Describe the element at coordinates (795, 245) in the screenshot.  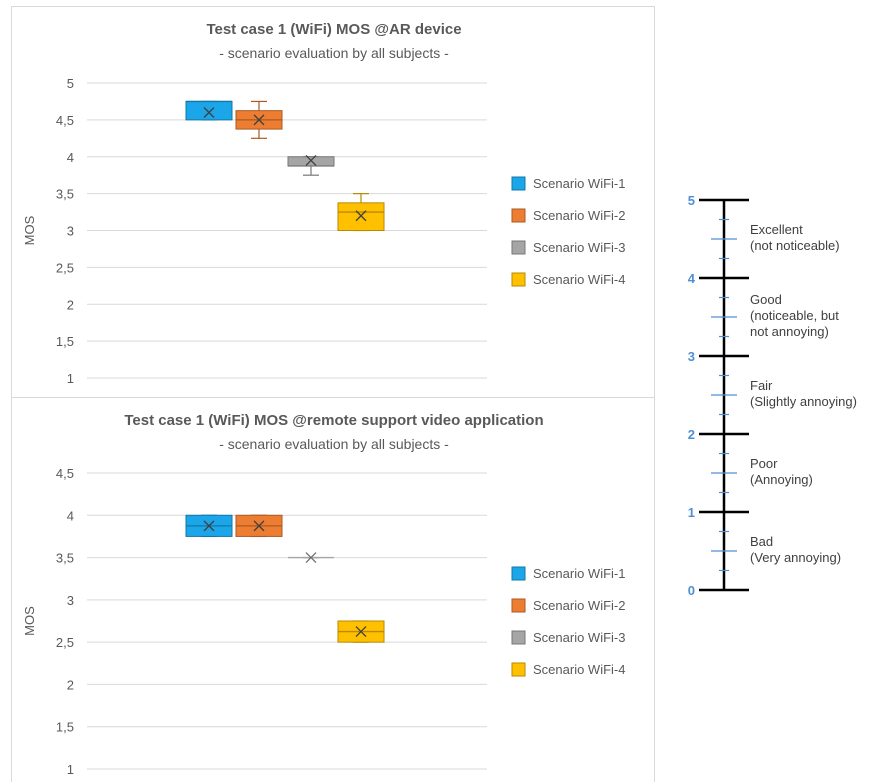
I see `rating-label: (not noticeable)` at that location.